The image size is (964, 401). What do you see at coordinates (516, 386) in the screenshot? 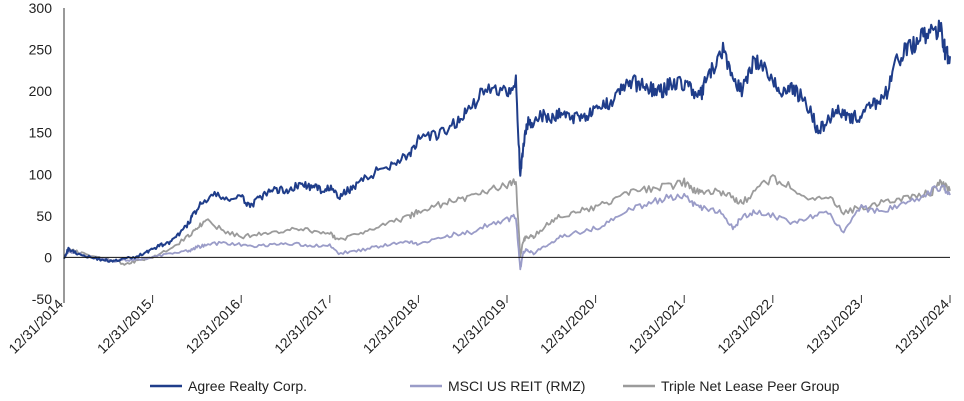
I see `legend-label-1: MSCI US REIT (RMZ)` at bounding box center [516, 386].